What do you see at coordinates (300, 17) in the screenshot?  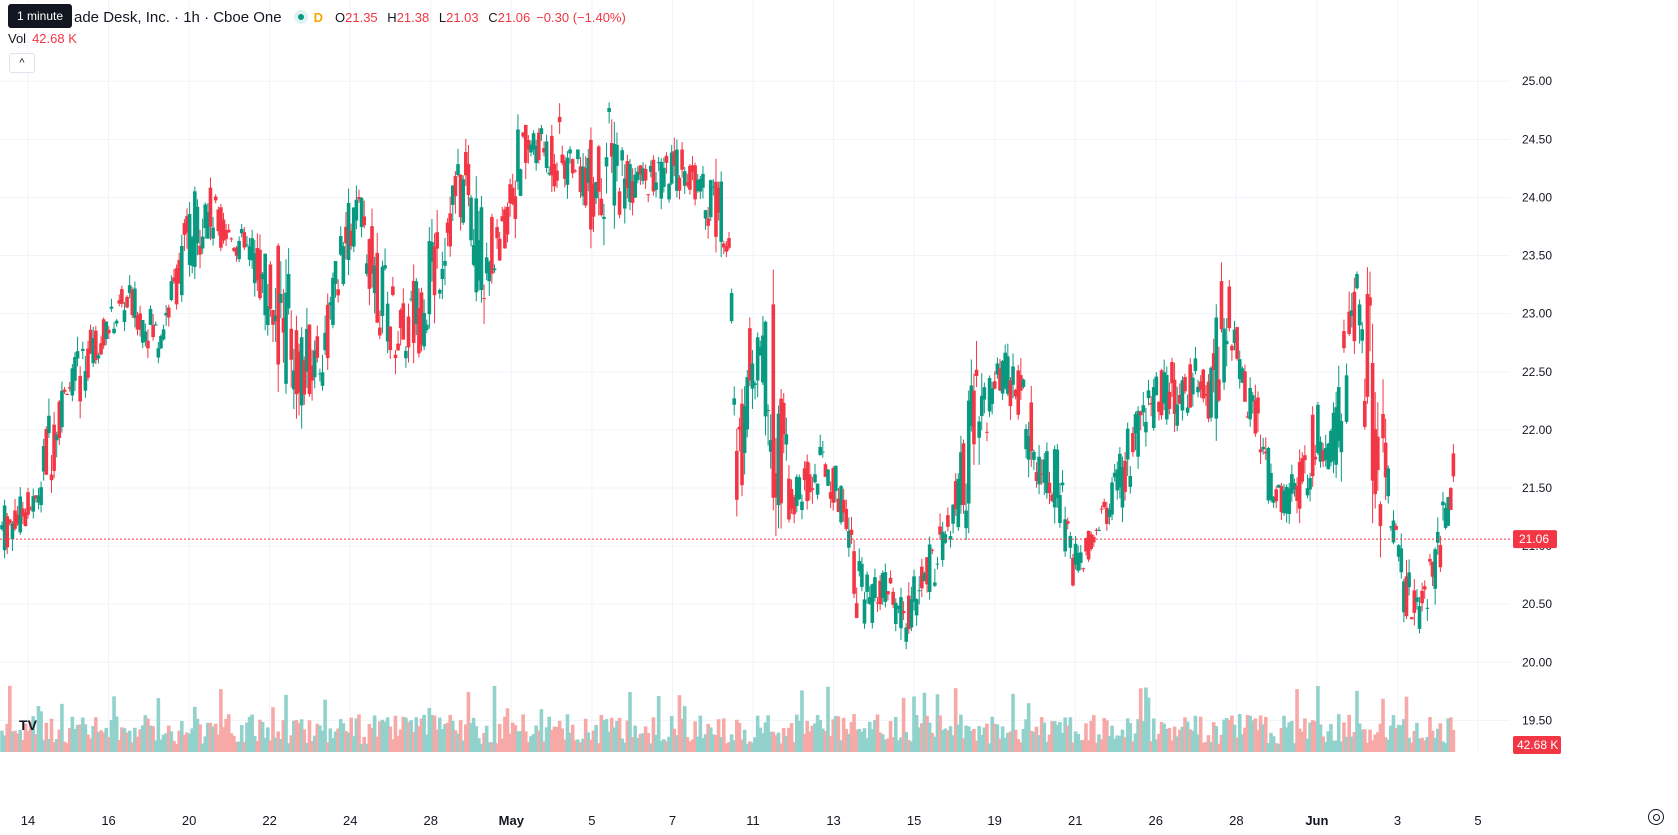 I see `market-status-icon` at bounding box center [300, 17].